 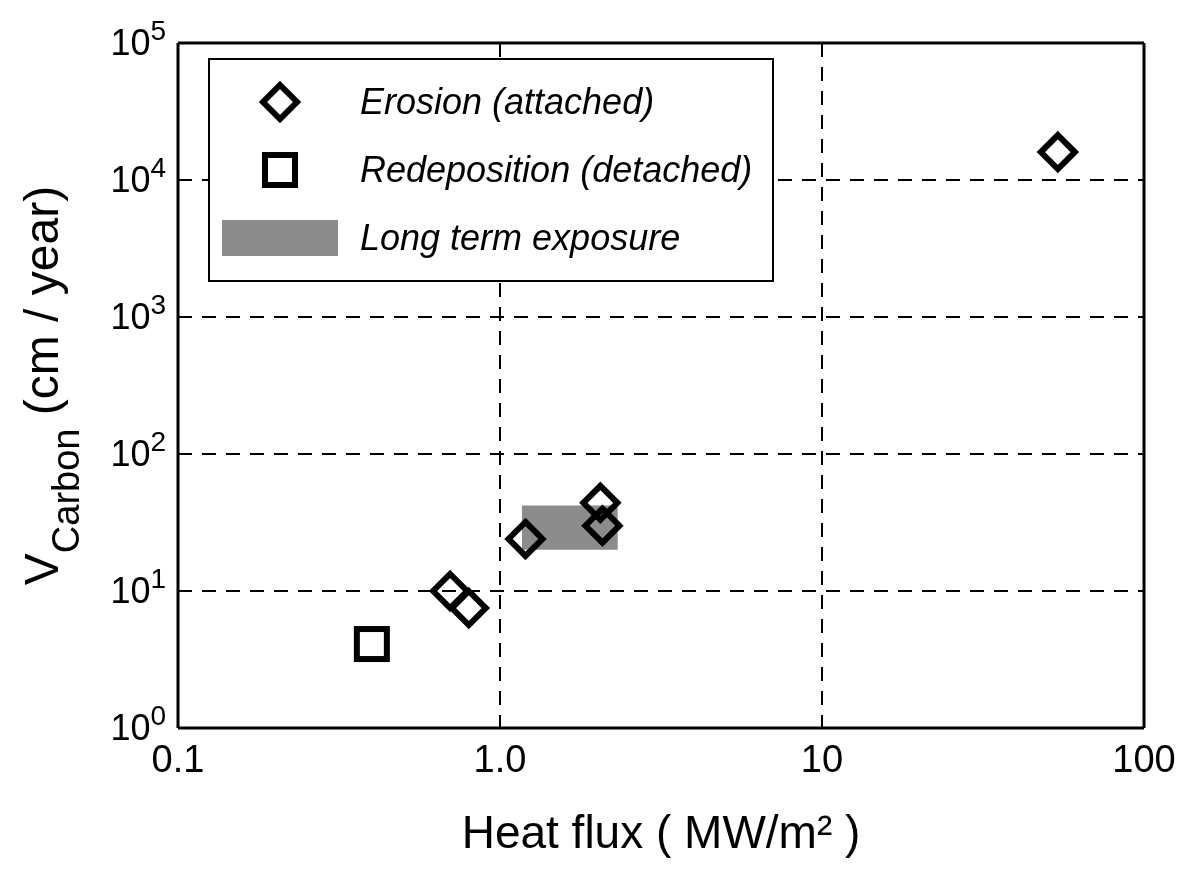 What do you see at coordinates (1144, 759) in the screenshot?
I see `x-tick-label: 100` at bounding box center [1144, 759].